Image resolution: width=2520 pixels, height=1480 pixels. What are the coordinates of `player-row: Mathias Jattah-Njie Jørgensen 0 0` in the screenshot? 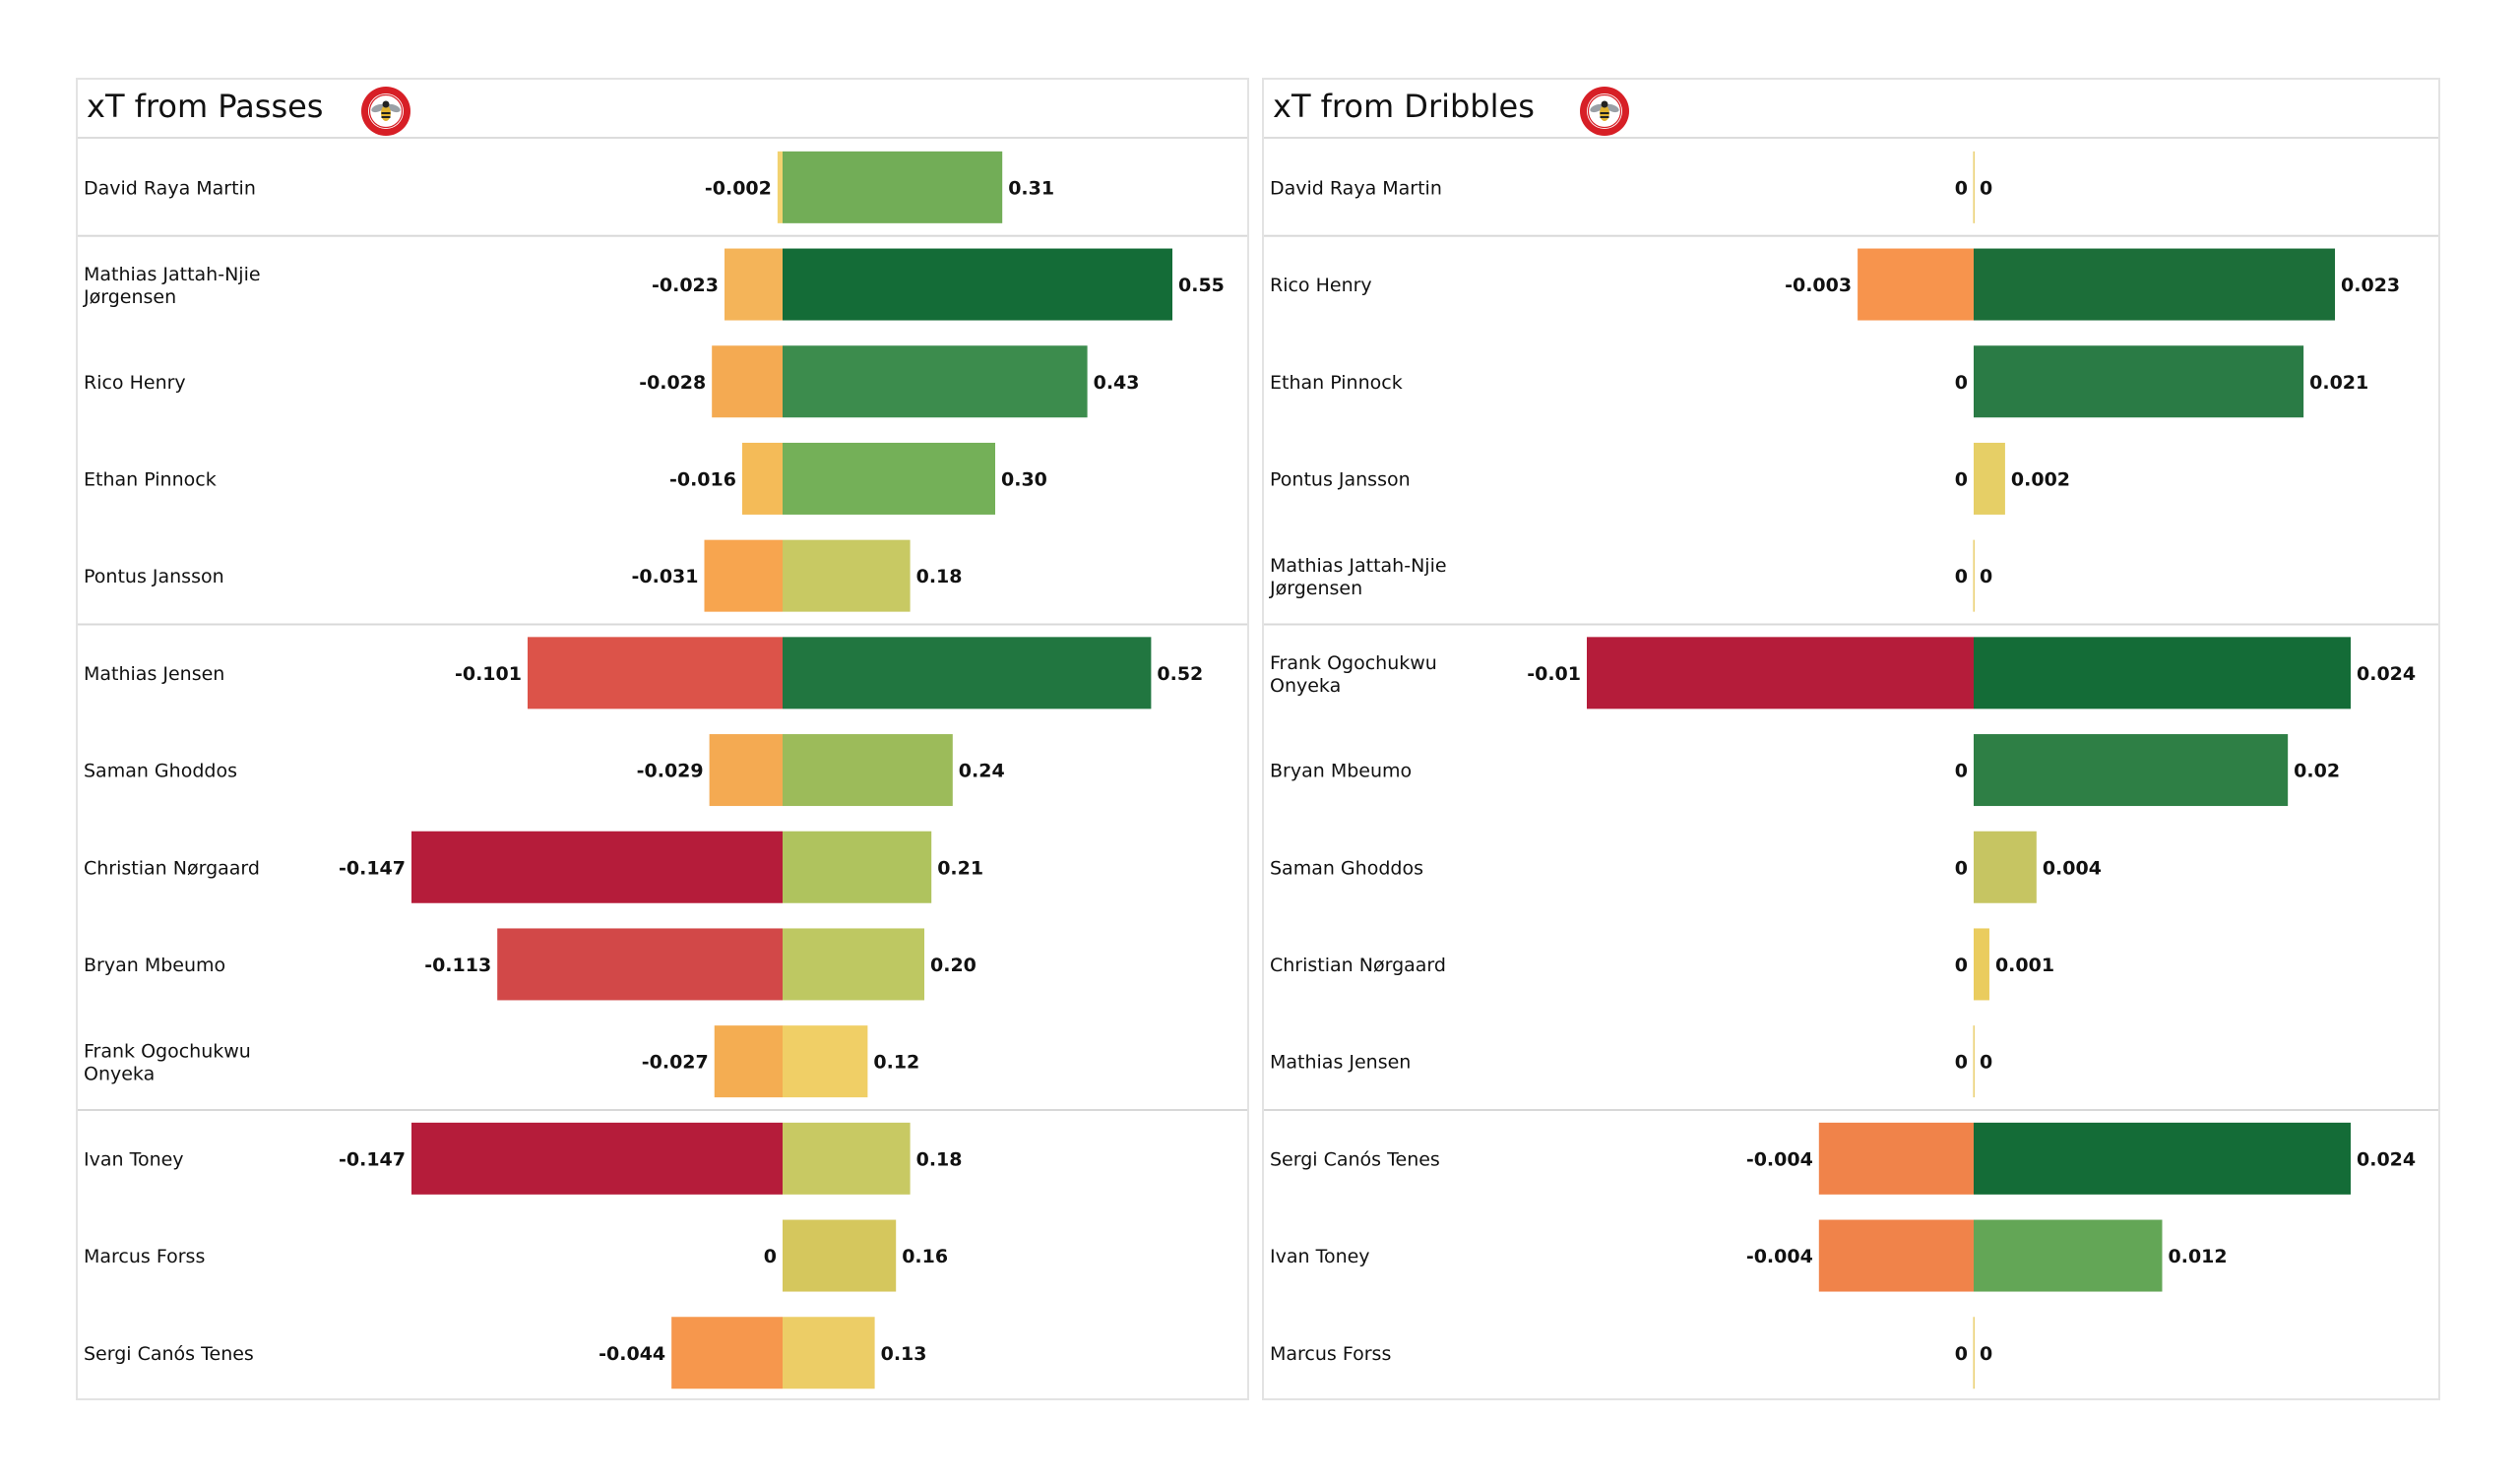 It's located at (1630, 575).